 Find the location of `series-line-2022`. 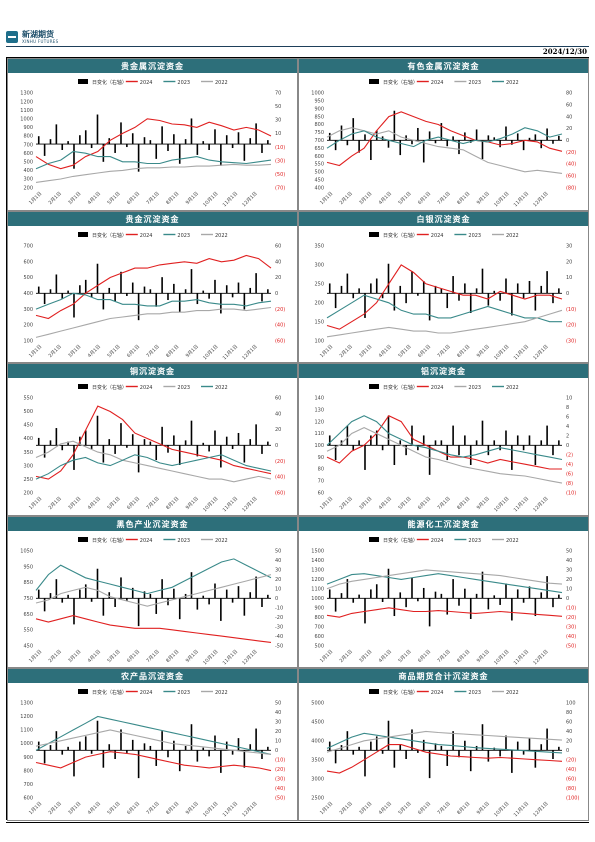

series-line-2022 is located at coordinates (444, 742).